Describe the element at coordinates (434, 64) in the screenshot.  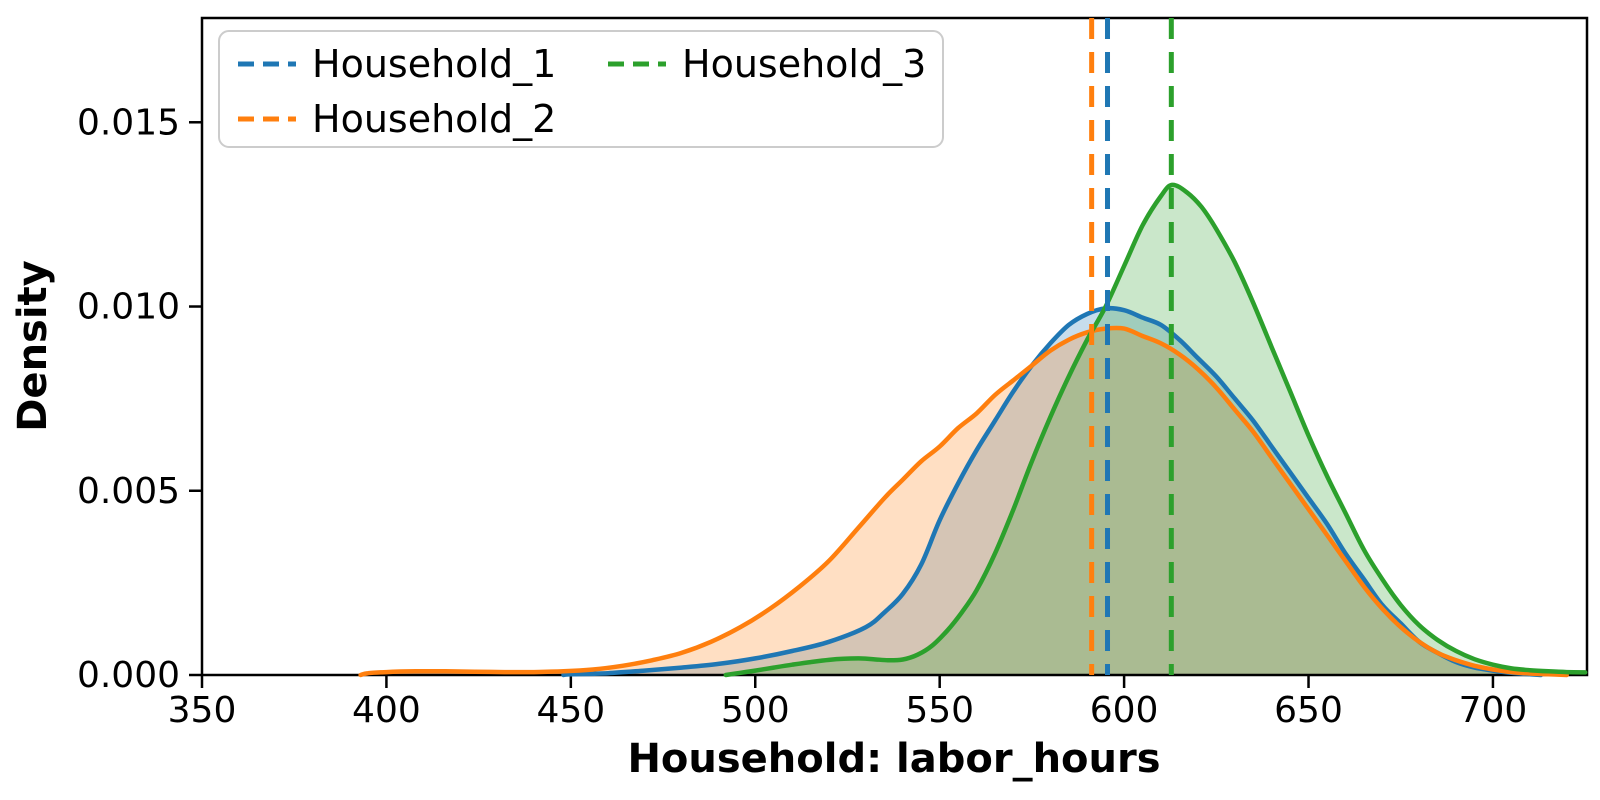
I see `legend-label-household_1: Household_1` at that location.